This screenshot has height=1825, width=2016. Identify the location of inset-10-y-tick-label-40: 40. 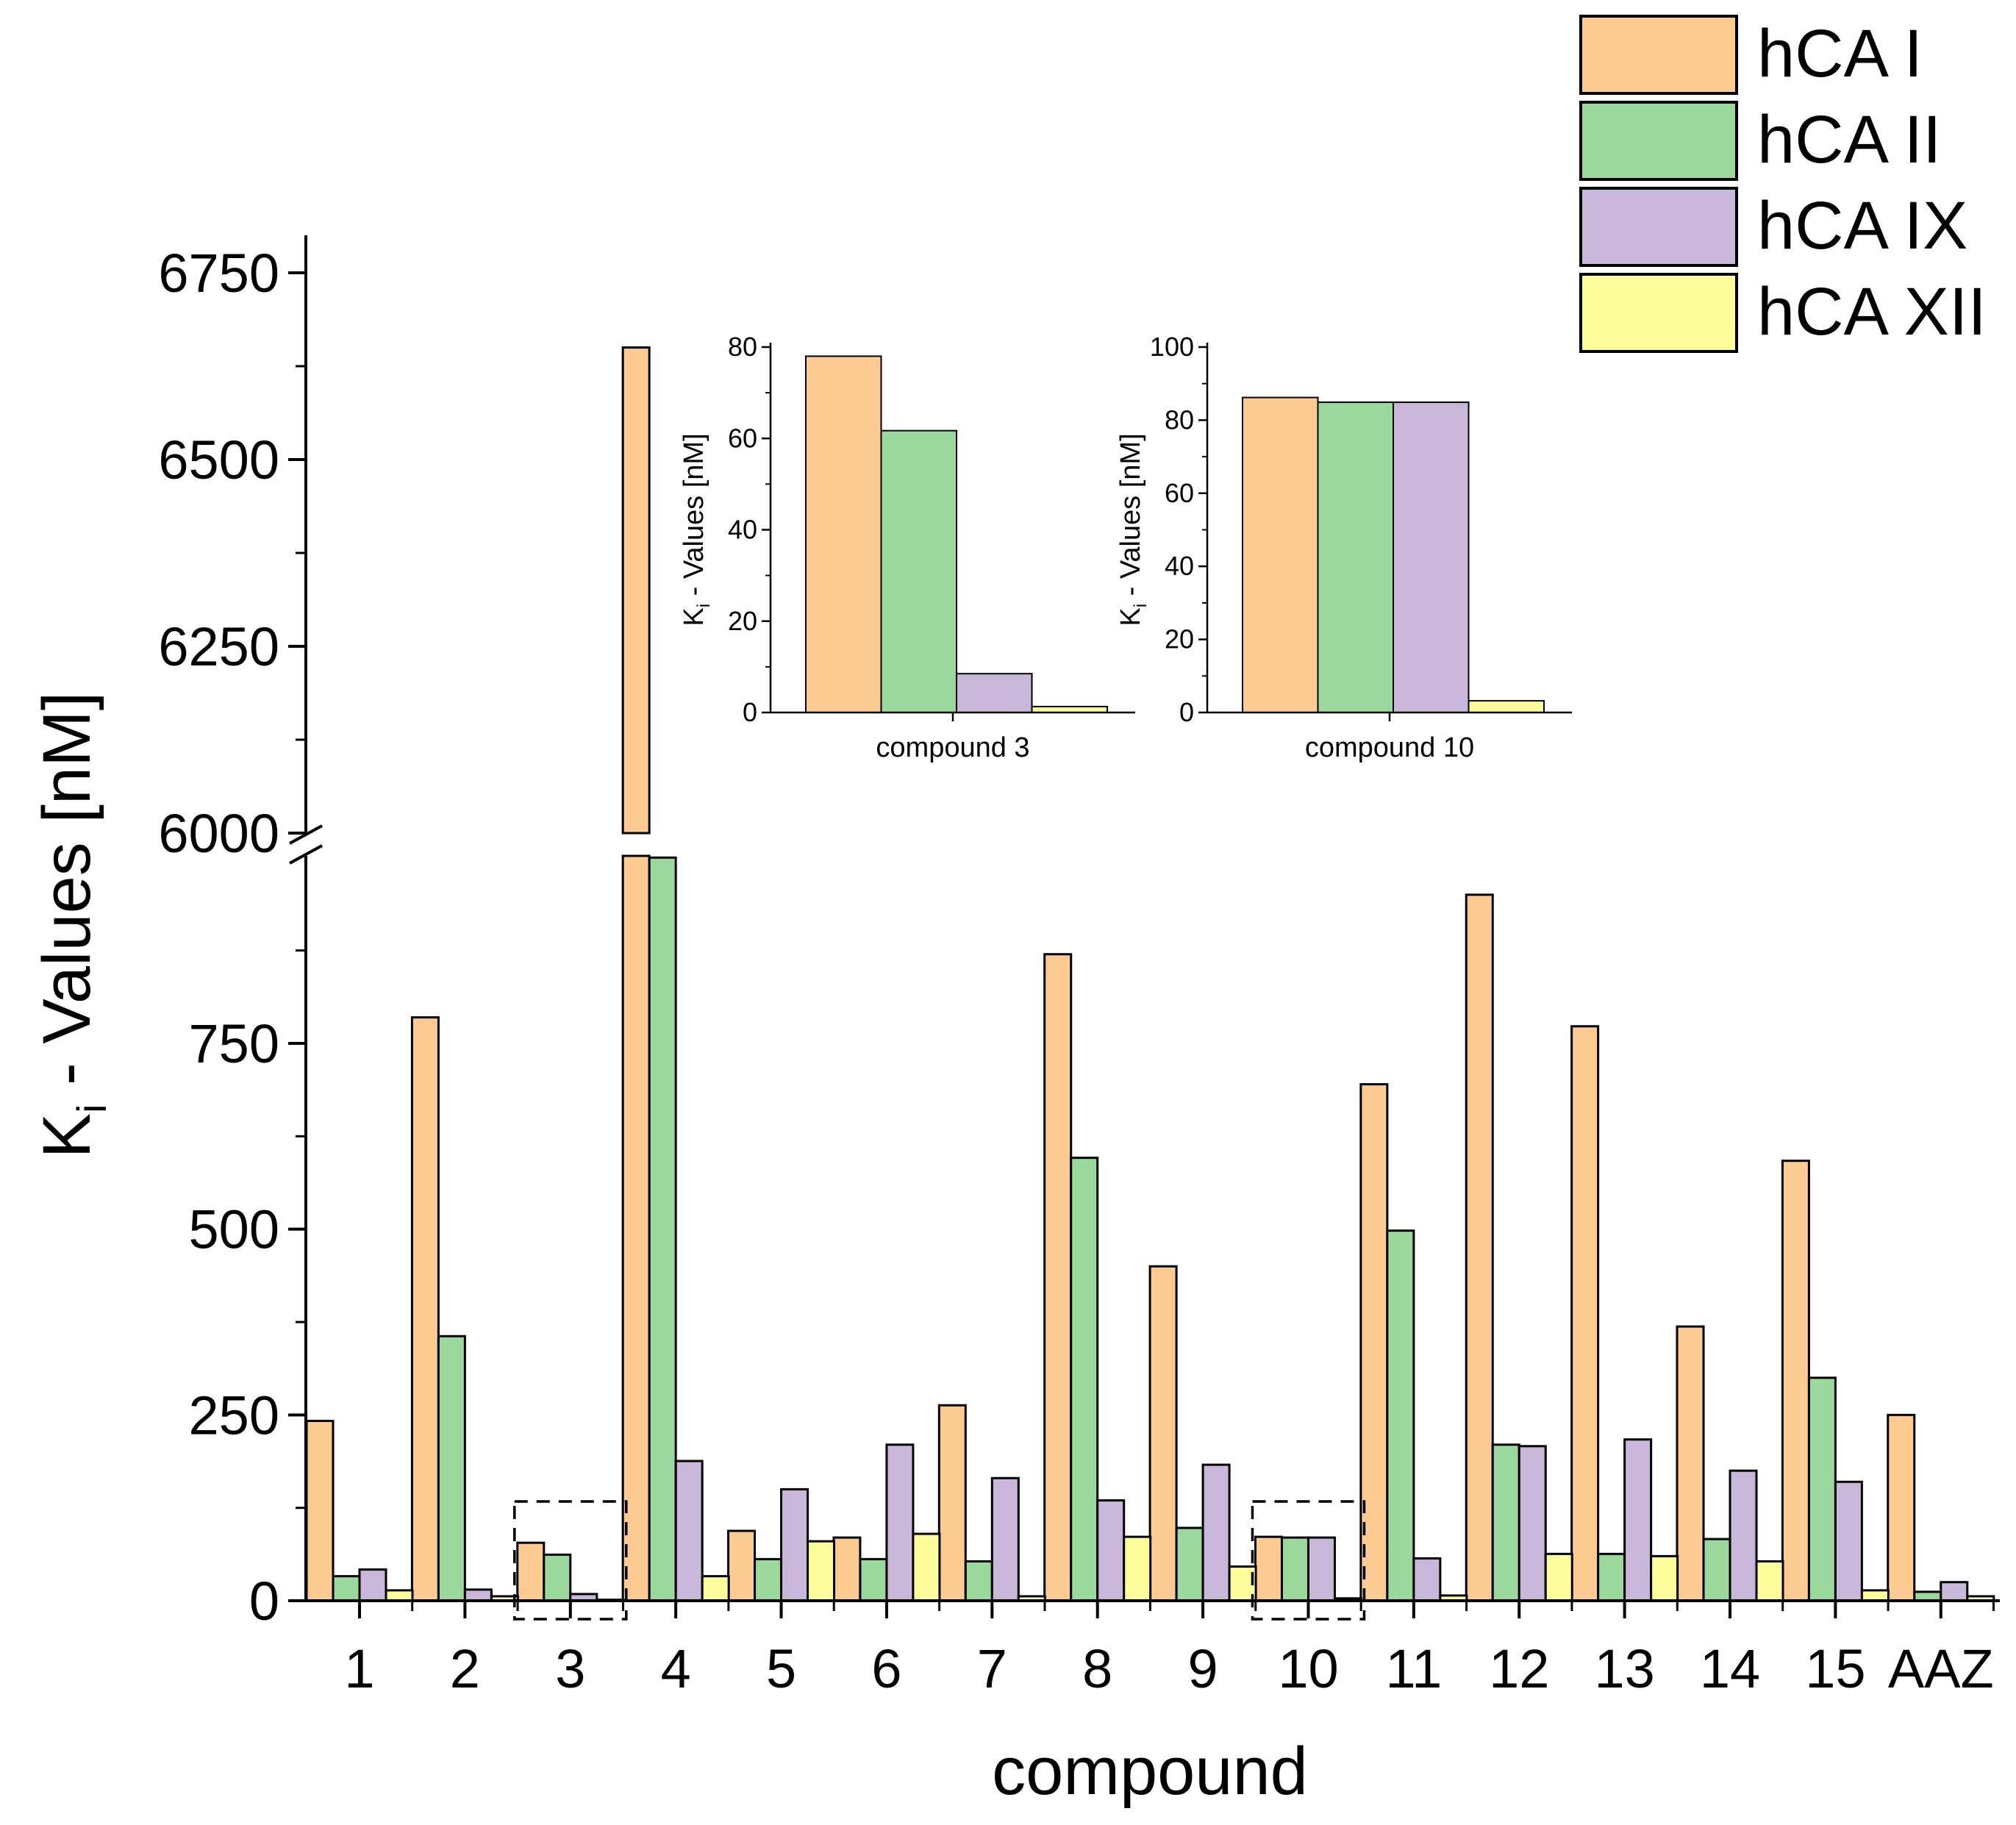
(1179, 566).